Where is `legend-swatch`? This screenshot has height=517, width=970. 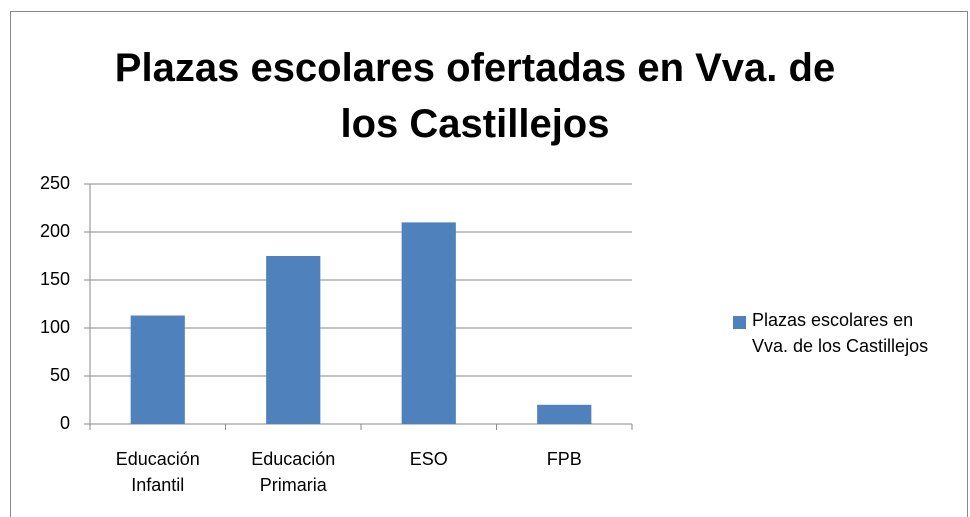
legend-swatch is located at coordinates (739, 322).